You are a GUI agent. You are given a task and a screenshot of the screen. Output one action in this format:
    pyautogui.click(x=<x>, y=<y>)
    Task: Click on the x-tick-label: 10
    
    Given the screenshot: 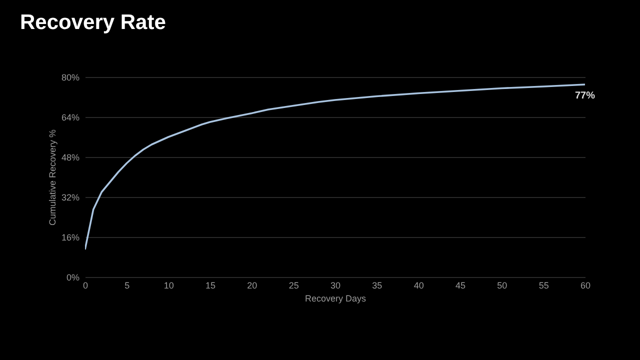 What is the action you would take?
    pyautogui.click(x=169, y=285)
    